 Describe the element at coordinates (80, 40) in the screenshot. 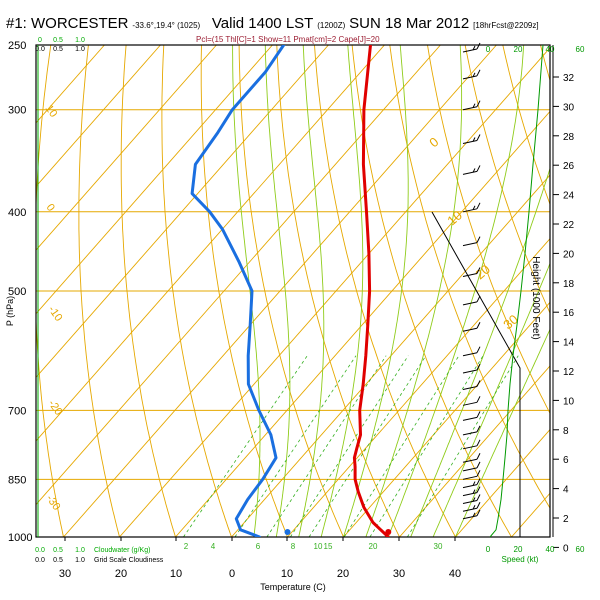

I see `cloudwater-top-label: 1.0` at that location.